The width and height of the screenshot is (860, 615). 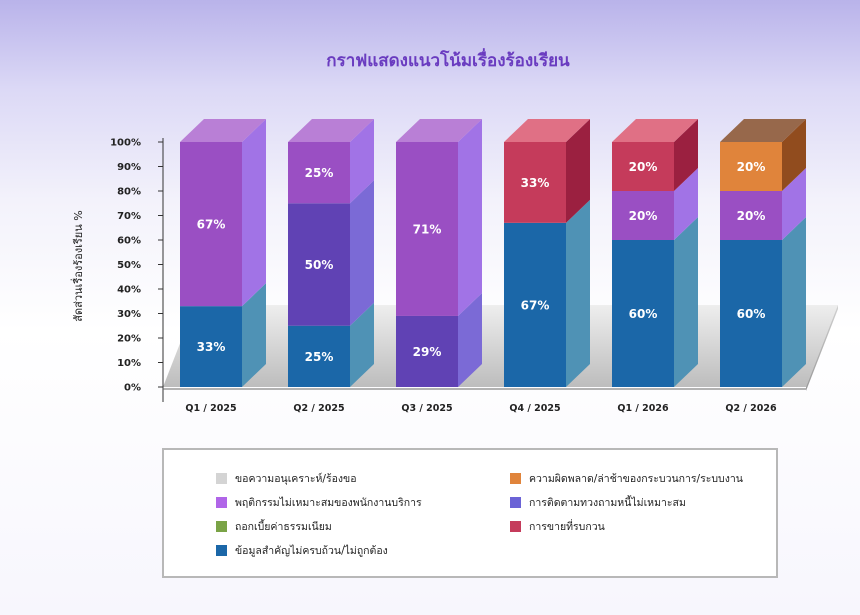 What do you see at coordinates (210, 408) in the screenshot?
I see `x-tick-label: Q1 / 2025` at bounding box center [210, 408].